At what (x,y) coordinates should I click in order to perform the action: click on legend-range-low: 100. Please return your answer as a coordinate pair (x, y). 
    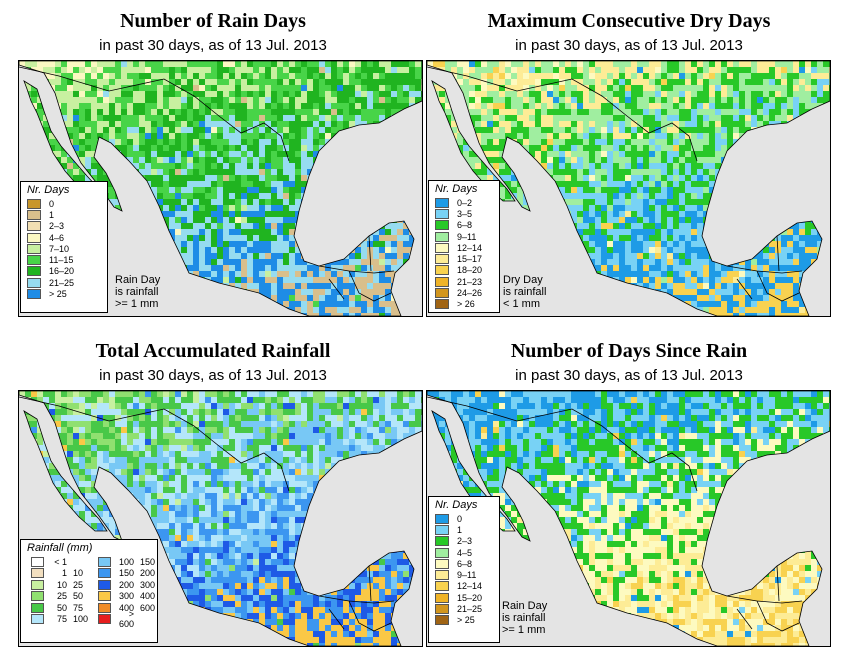
    Looking at the image, I should click on (127, 561).